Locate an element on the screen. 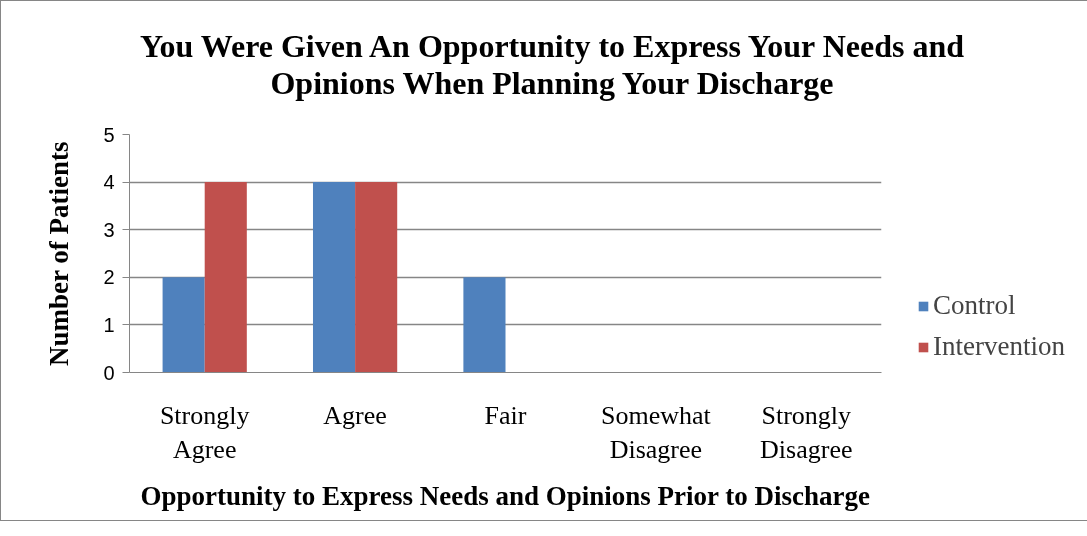 The height and width of the screenshot is (536, 1087). y-tick-label: 3 is located at coordinates (109, 229).